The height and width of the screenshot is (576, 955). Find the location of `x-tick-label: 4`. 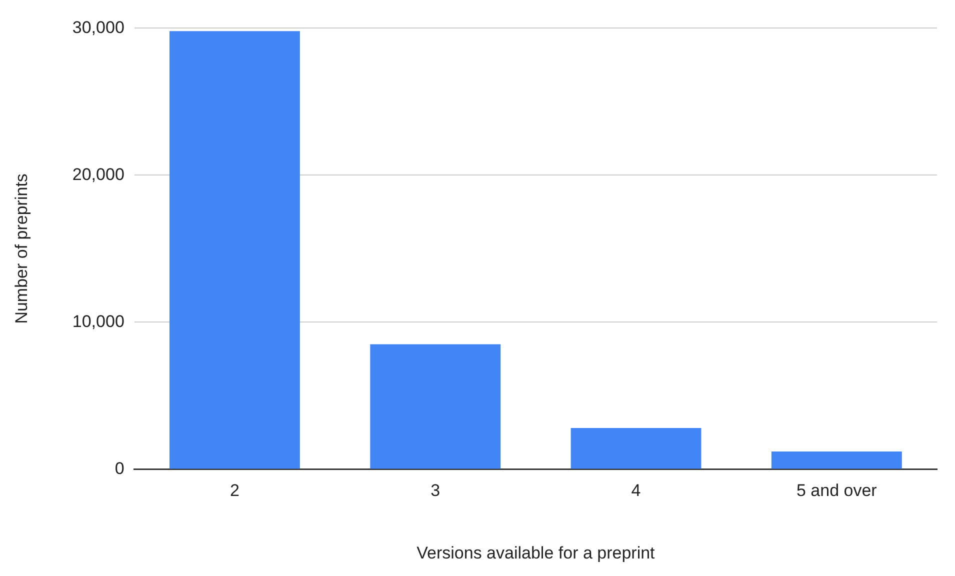

x-tick-label: 4 is located at coordinates (636, 490).